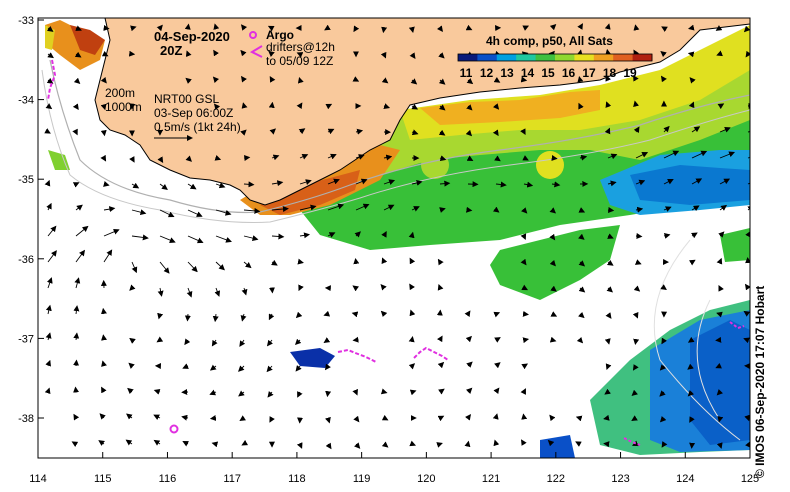 The image size is (790, 492). Describe the element at coordinates (186, 99) in the screenshot. I see `currents-product-label: NRT00 GSL` at that location.